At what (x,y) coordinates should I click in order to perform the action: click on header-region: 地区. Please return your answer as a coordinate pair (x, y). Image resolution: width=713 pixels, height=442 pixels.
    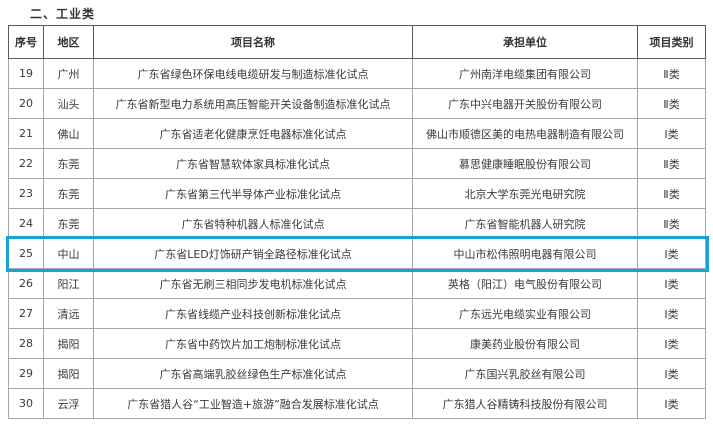
    Looking at the image, I should click on (68, 42).